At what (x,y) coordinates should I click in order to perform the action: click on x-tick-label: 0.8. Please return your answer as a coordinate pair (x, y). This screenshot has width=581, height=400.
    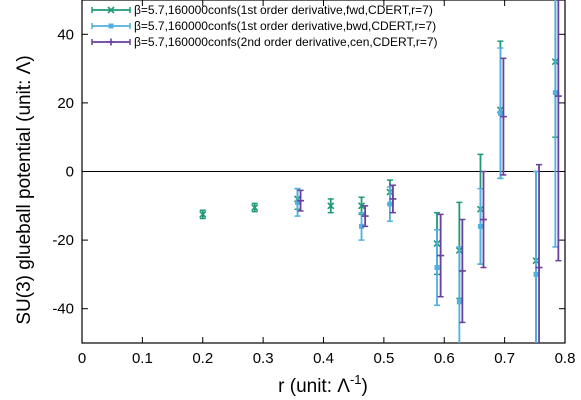
    Looking at the image, I should click on (565, 358).